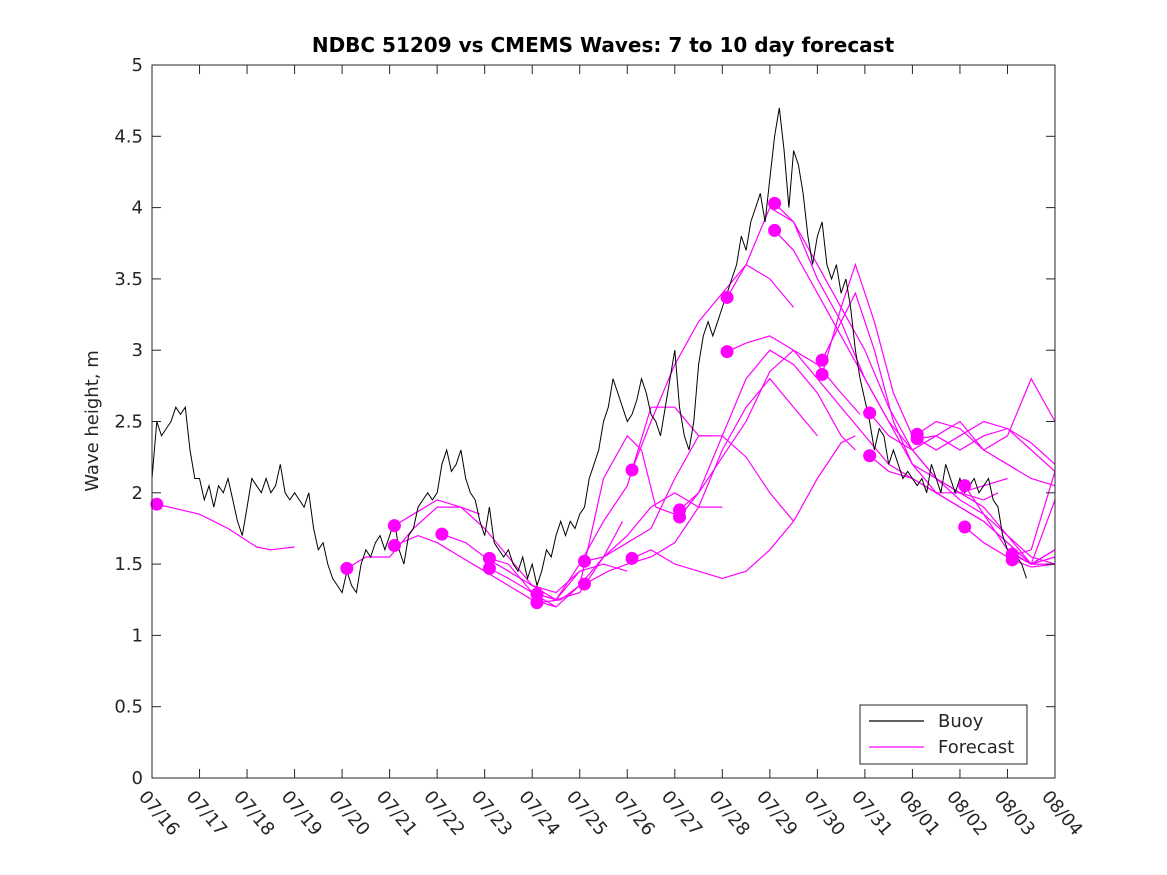 The height and width of the screenshot is (875, 1167). Describe the element at coordinates (976, 747) in the screenshot. I see `legend-label-1: Forecast` at that location.